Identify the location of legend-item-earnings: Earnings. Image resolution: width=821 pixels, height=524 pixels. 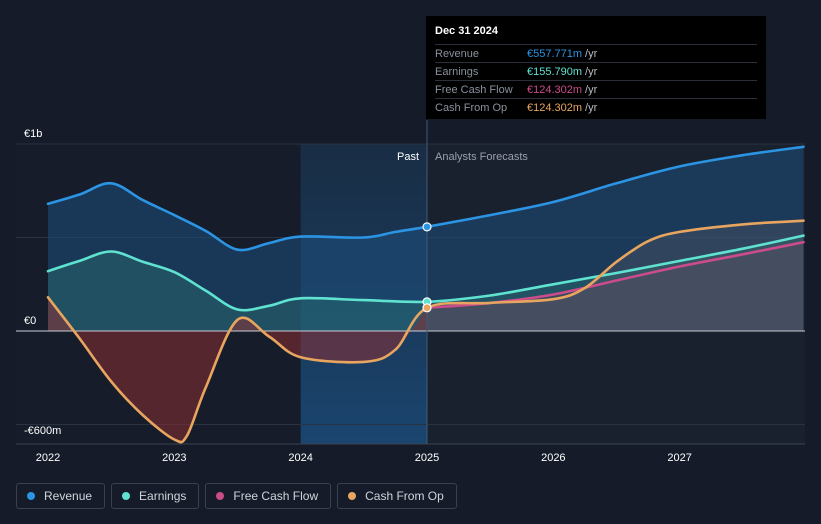
(155, 496).